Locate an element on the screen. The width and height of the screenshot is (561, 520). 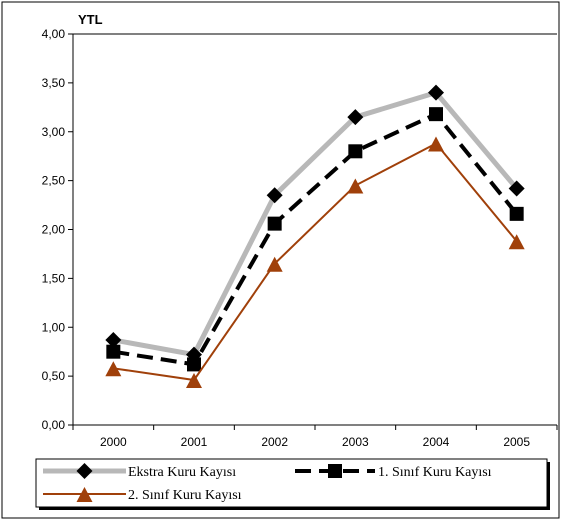
x-tick-label: 2000 is located at coordinates (113, 442).